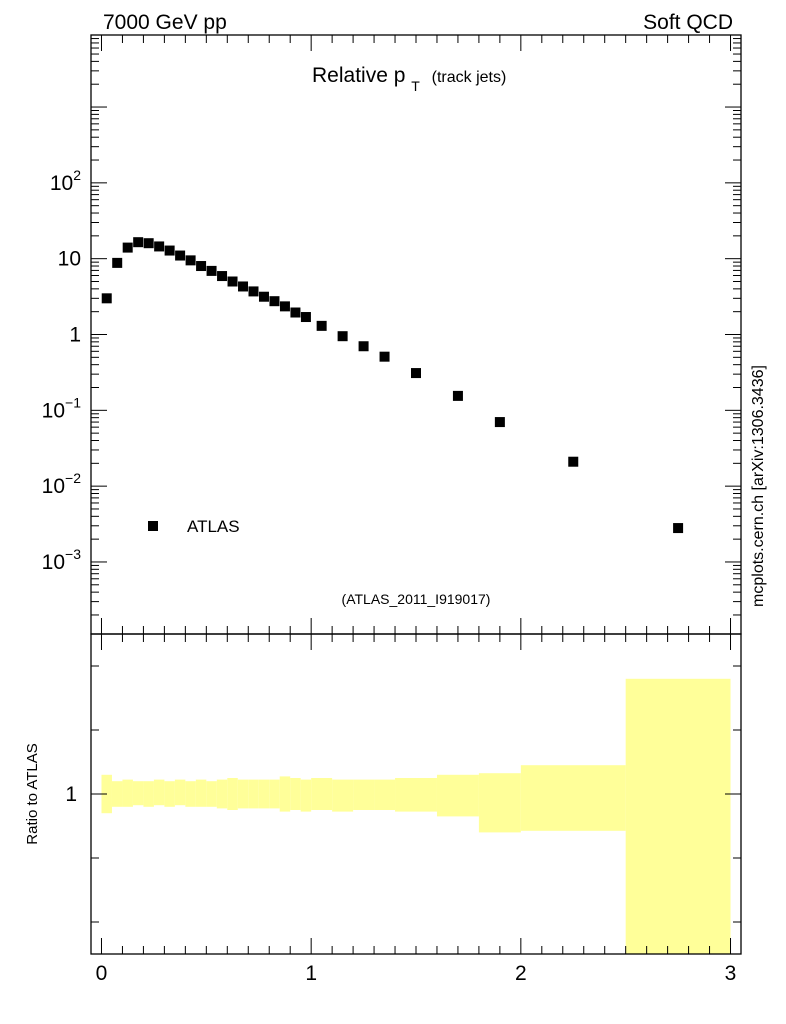  I want to click on title-main: Relative p, so click(358, 75).